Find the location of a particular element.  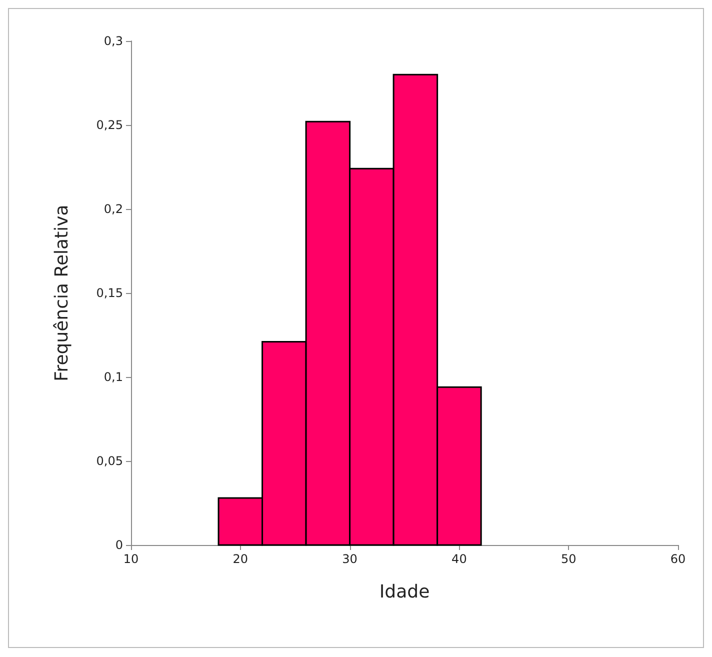

y-tick-label: 0,05 is located at coordinates (109, 461).